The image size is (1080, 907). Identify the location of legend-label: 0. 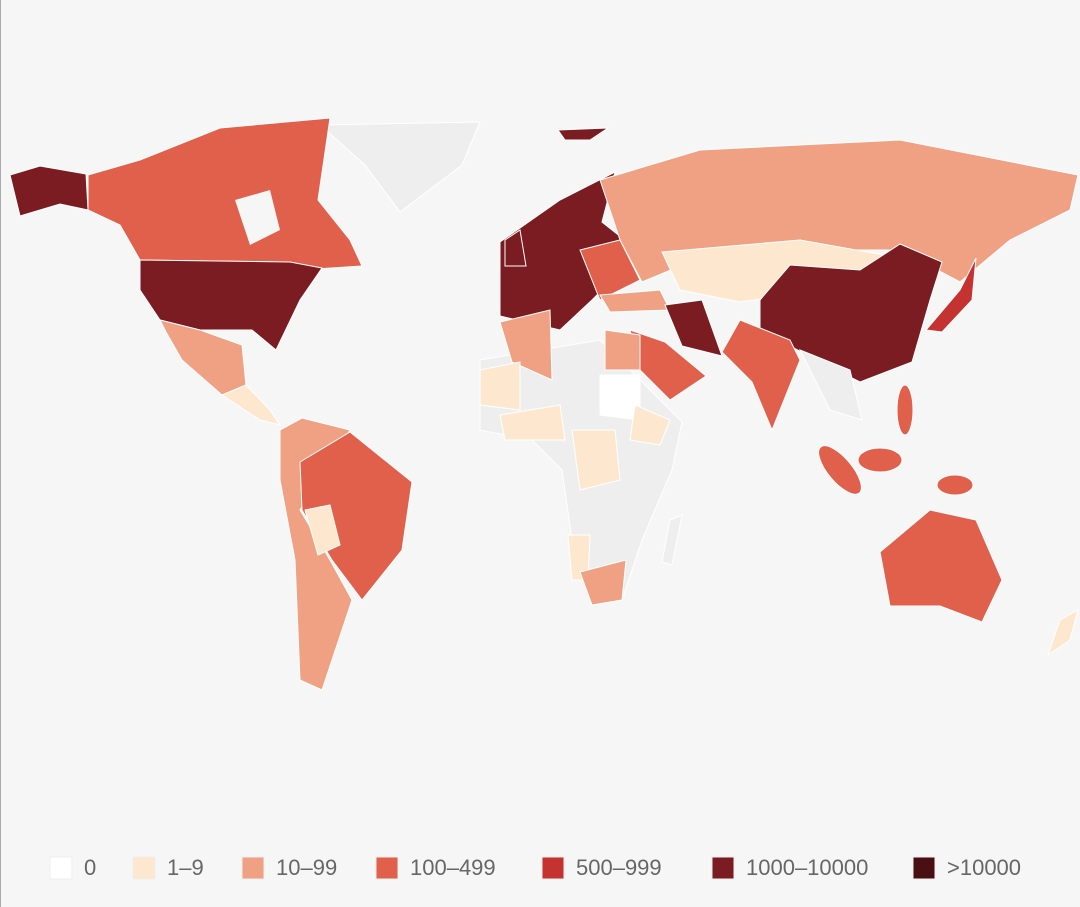
(90, 867).